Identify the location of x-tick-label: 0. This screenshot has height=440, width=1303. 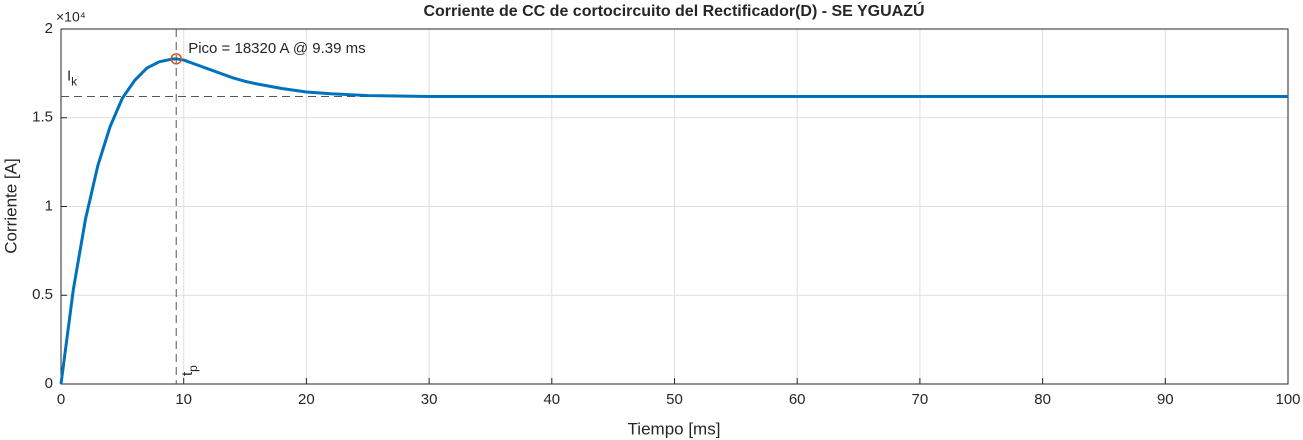
(61, 399).